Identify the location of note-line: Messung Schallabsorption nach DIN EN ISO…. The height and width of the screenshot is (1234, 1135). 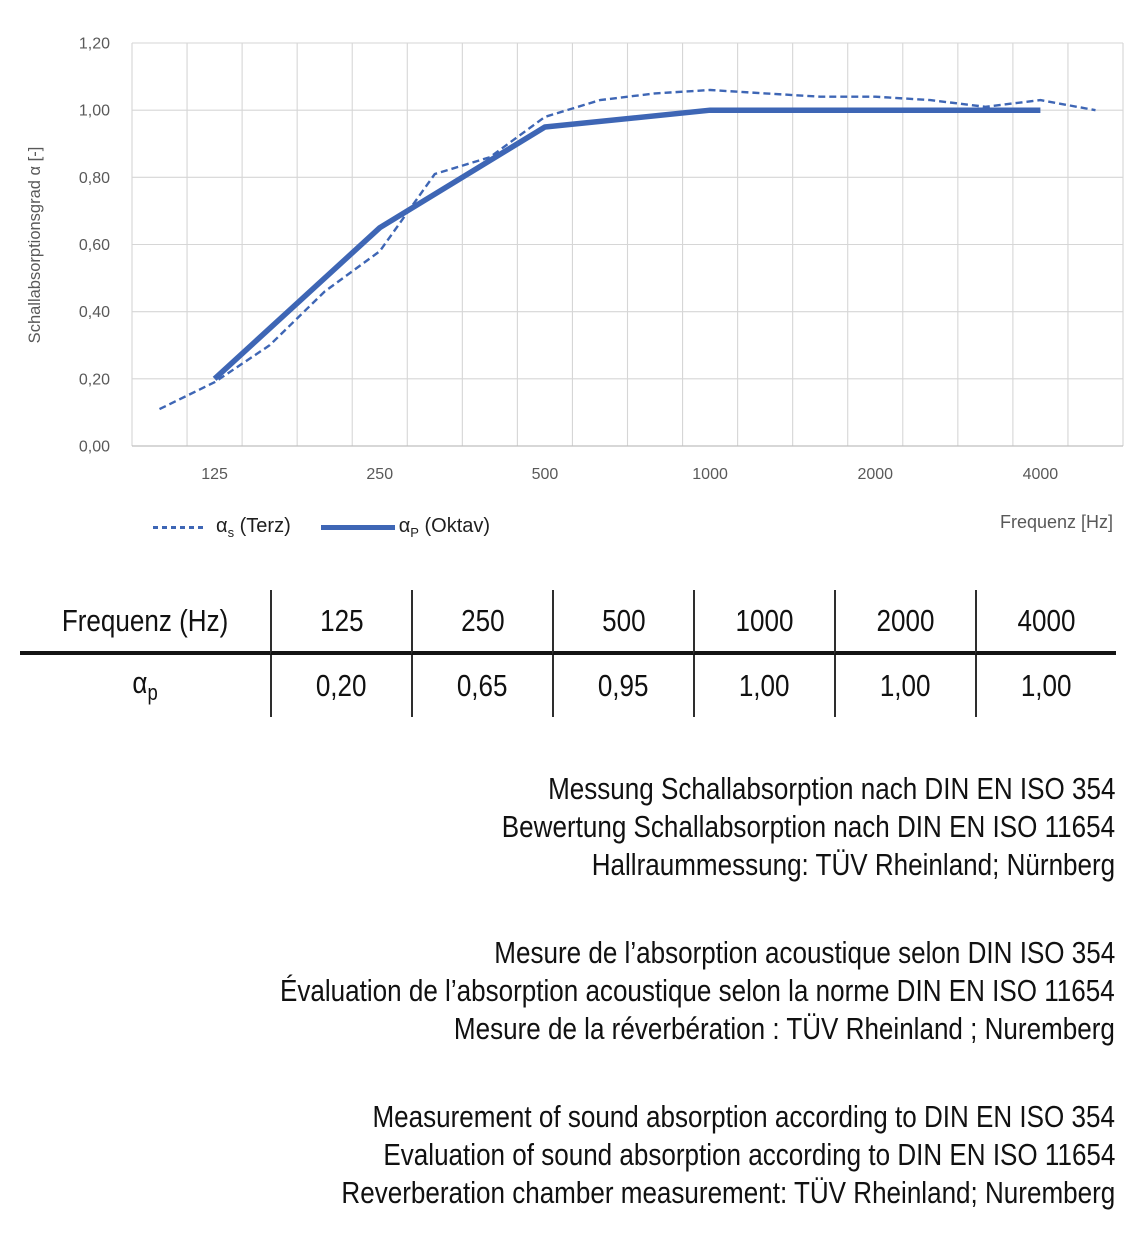
(831, 788).